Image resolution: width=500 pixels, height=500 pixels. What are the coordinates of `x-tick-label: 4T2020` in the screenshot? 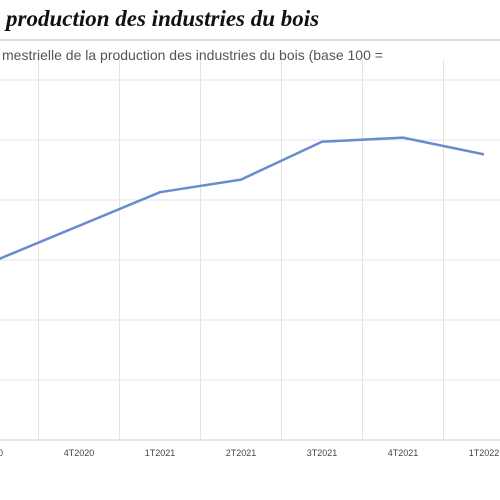 It's located at (79, 453).